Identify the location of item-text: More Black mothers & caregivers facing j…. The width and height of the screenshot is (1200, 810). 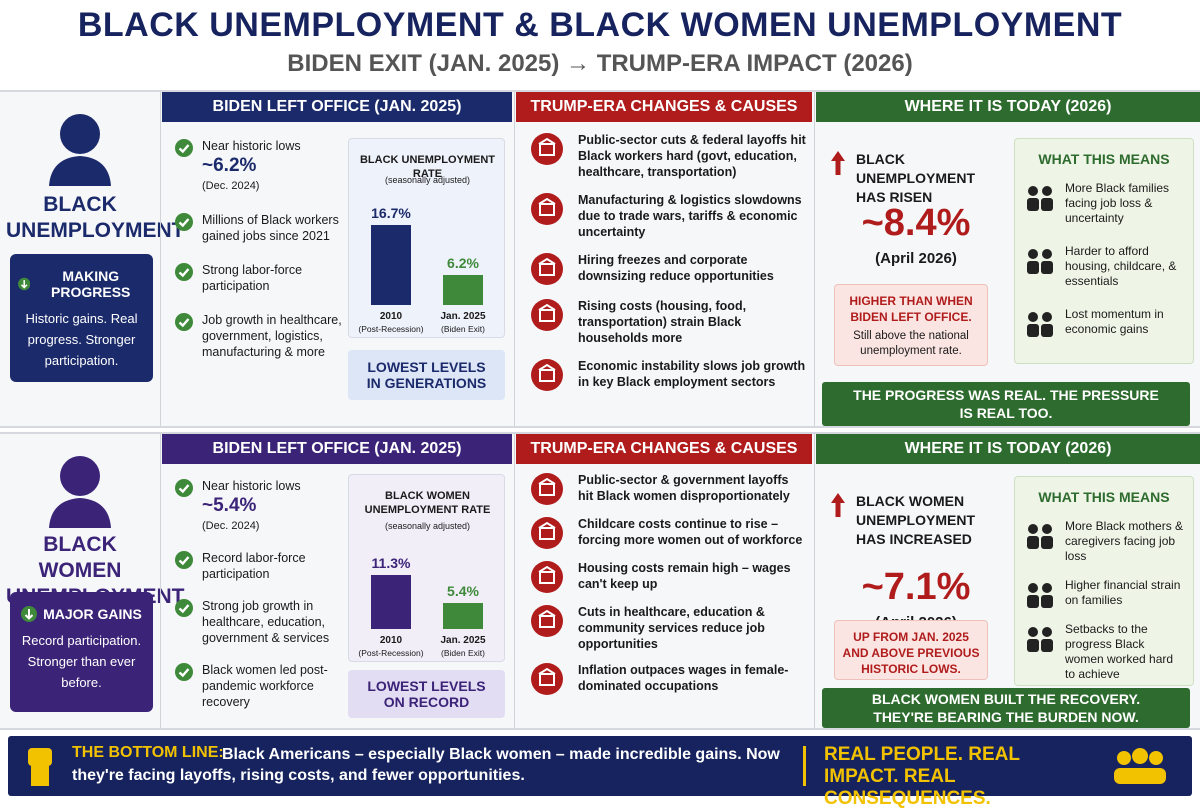
(1124, 541).